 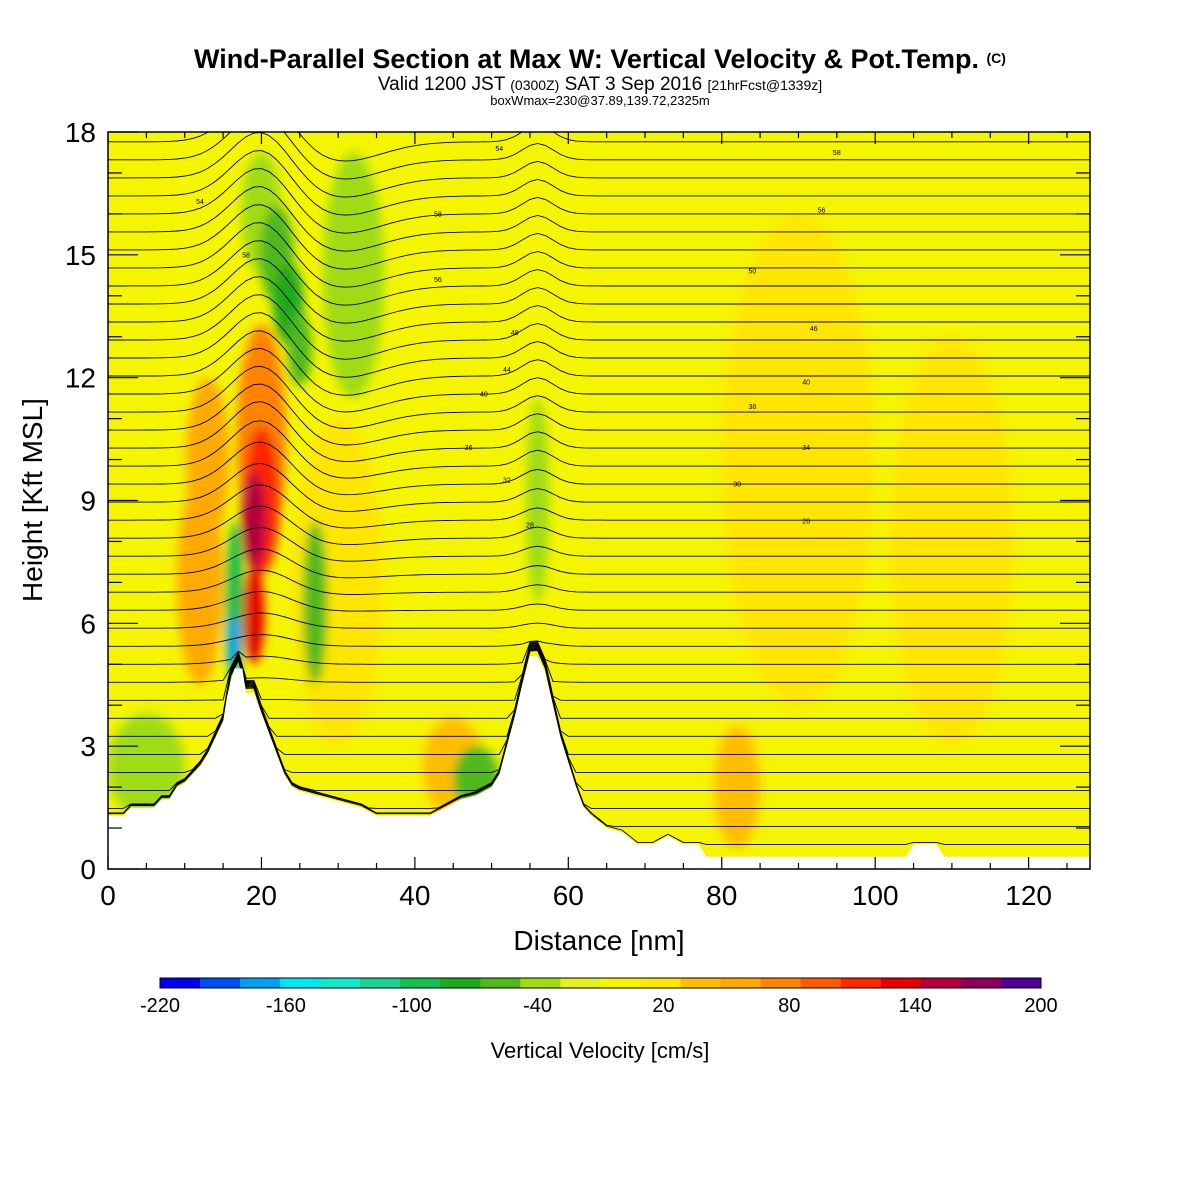 I want to click on x-tick-label: 120, so click(x=1028, y=895).